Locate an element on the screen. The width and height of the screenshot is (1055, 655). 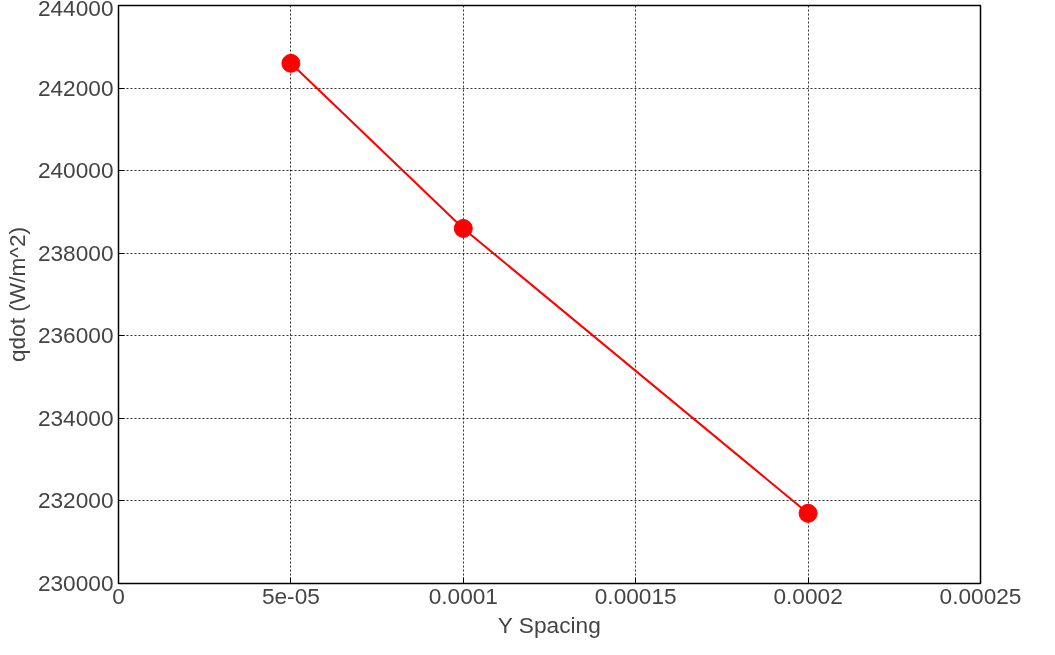
y-tick-label: 240000 is located at coordinates (75, 170).